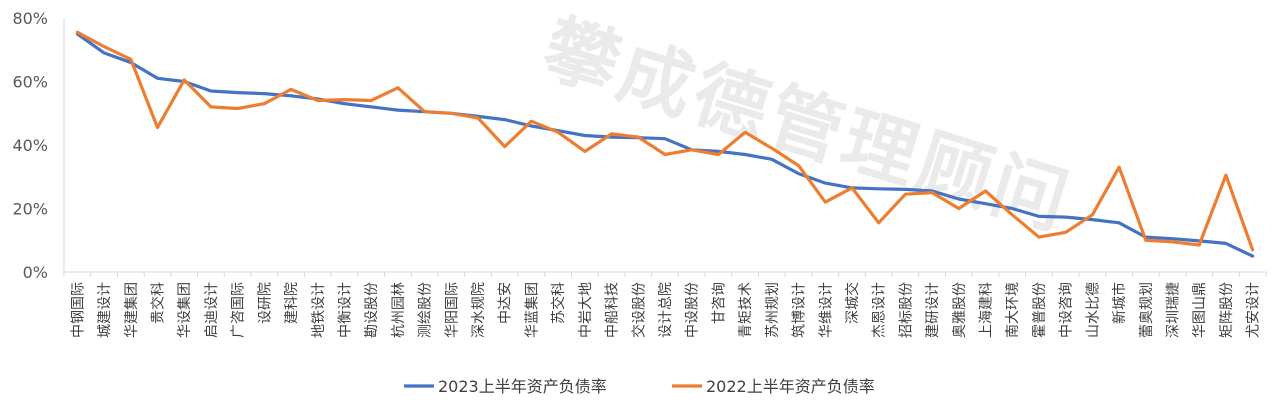  Describe the element at coordinates (131, 310) in the screenshot. I see `x-tick-label: 华建集团` at that location.